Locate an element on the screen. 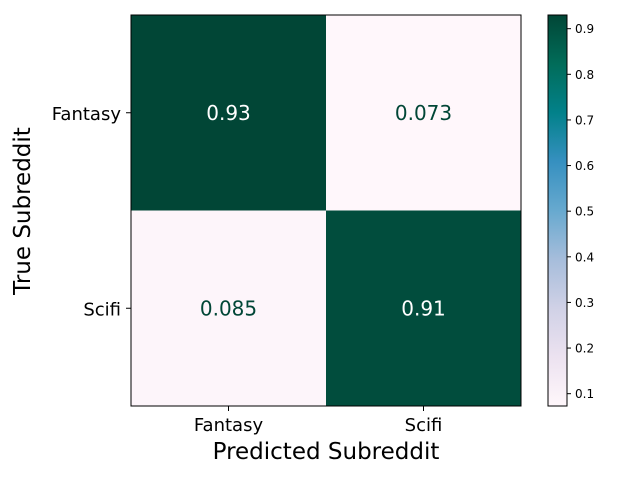 The width and height of the screenshot is (640, 480). x-tick-label: Scifi is located at coordinates (424, 425).